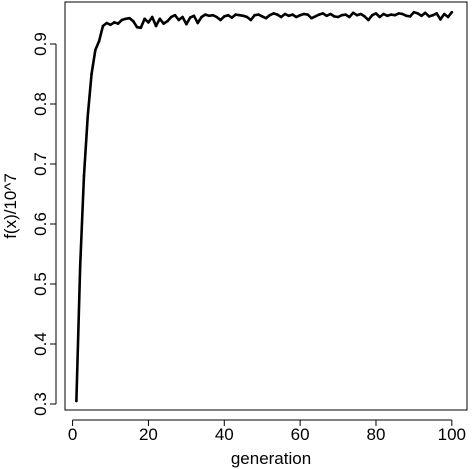  Describe the element at coordinates (224, 434) in the screenshot. I see `x-tick-label: 40` at that location.